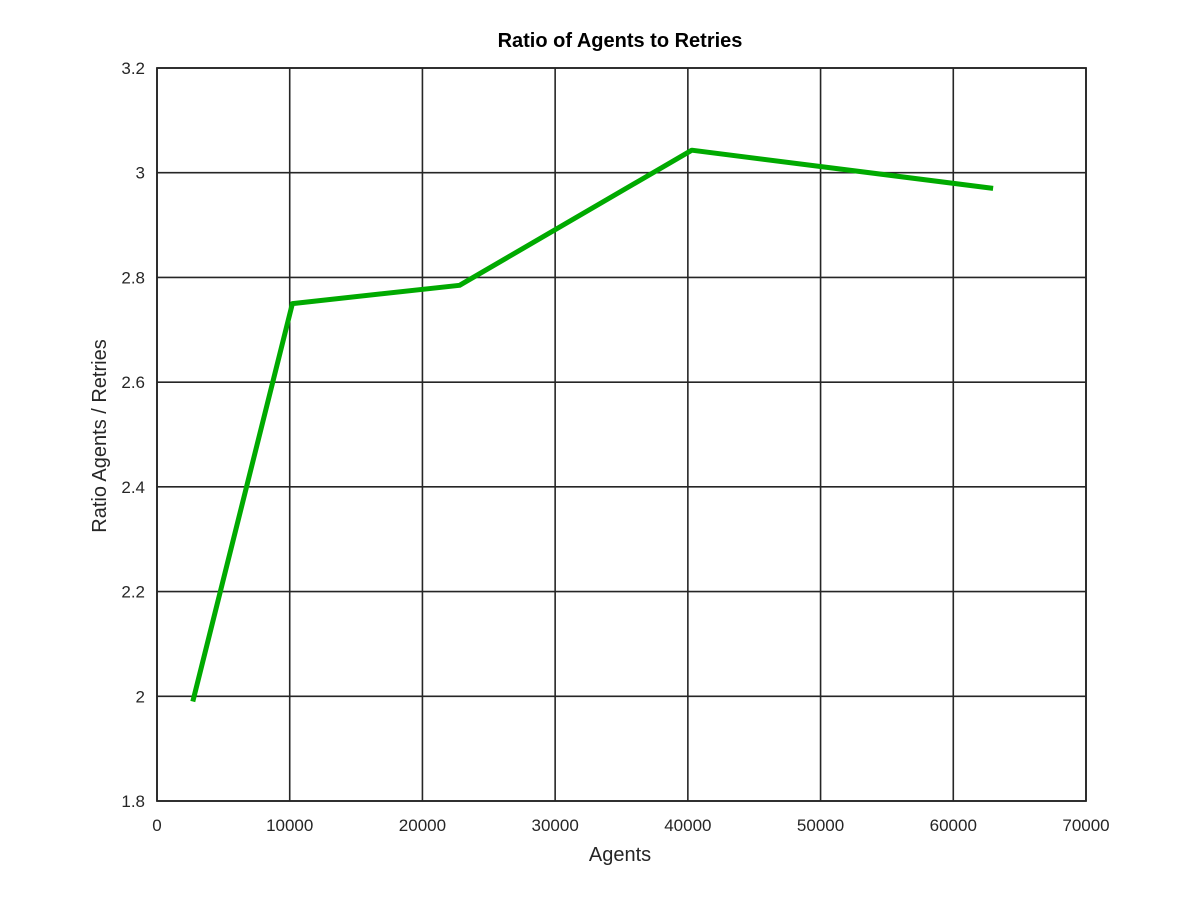  What do you see at coordinates (133, 68) in the screenshot?
I see `y-tick-label: 3.2` at bounding box center [133, 68].